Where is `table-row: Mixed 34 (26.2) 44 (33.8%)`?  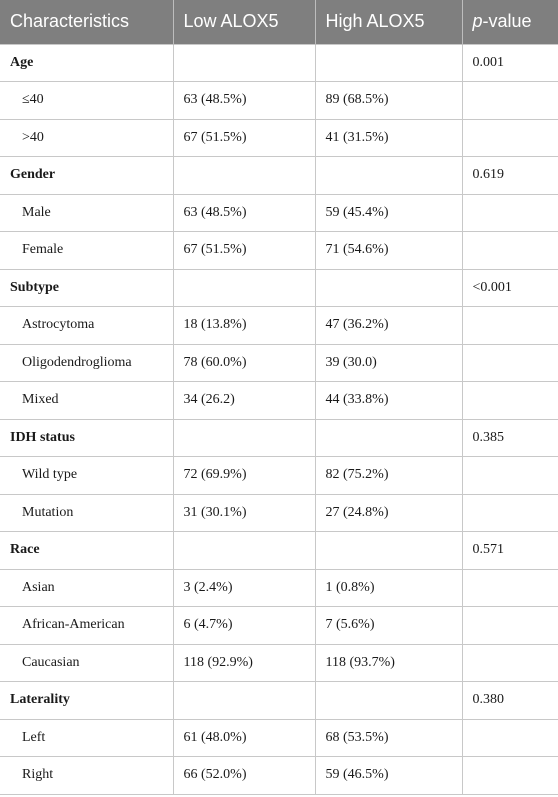 table-row: Mixed 34 (26.2) 44 (33.8%) is located at coordinates (279, 400).